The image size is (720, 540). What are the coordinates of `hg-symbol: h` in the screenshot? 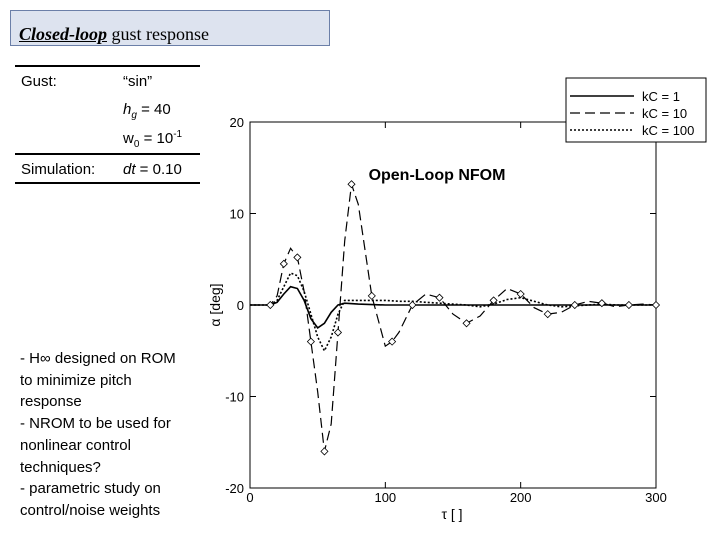 It's located at (127, 109).